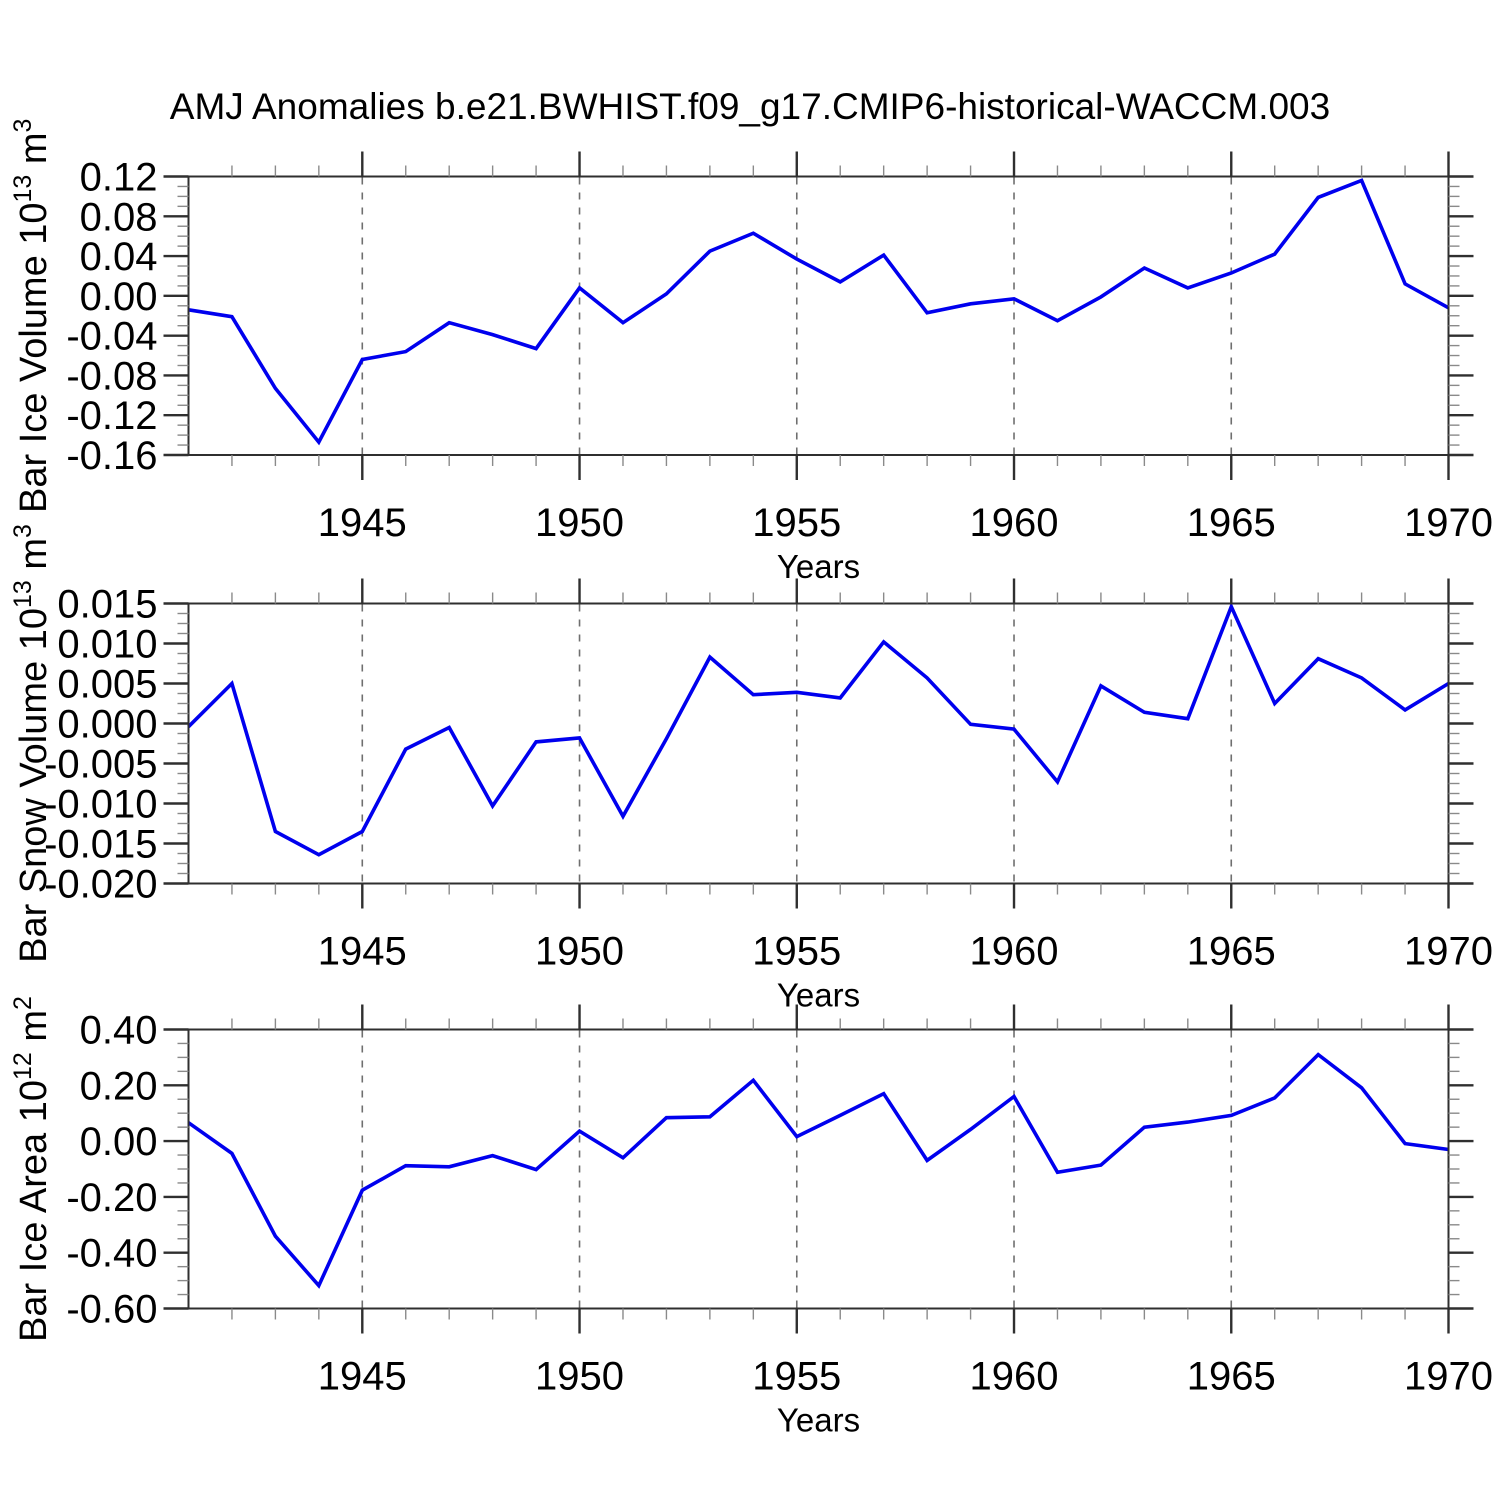 Image resolution: width=1500 pixels, height=1500 pixels. Describe the element at coordinates (100, 845) in the screenshot. I see `y-tick-label: -0.015` at that location.